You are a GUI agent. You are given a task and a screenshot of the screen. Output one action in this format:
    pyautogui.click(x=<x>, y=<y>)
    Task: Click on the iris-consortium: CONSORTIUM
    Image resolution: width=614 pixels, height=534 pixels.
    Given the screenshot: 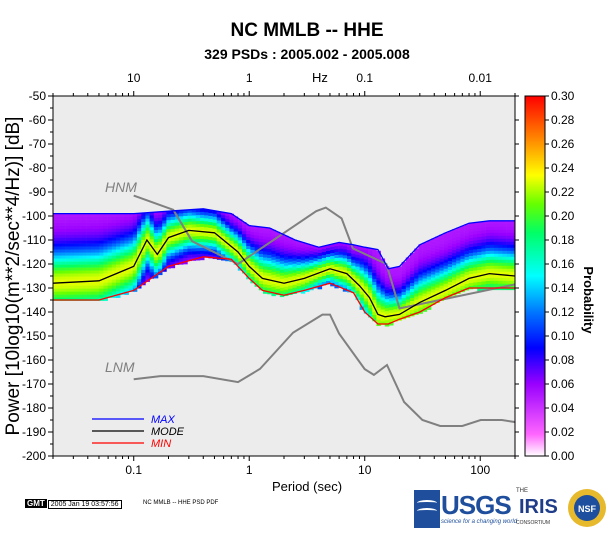 What is the action you would take?
    pyautogui.click(x=533, y=523)
    